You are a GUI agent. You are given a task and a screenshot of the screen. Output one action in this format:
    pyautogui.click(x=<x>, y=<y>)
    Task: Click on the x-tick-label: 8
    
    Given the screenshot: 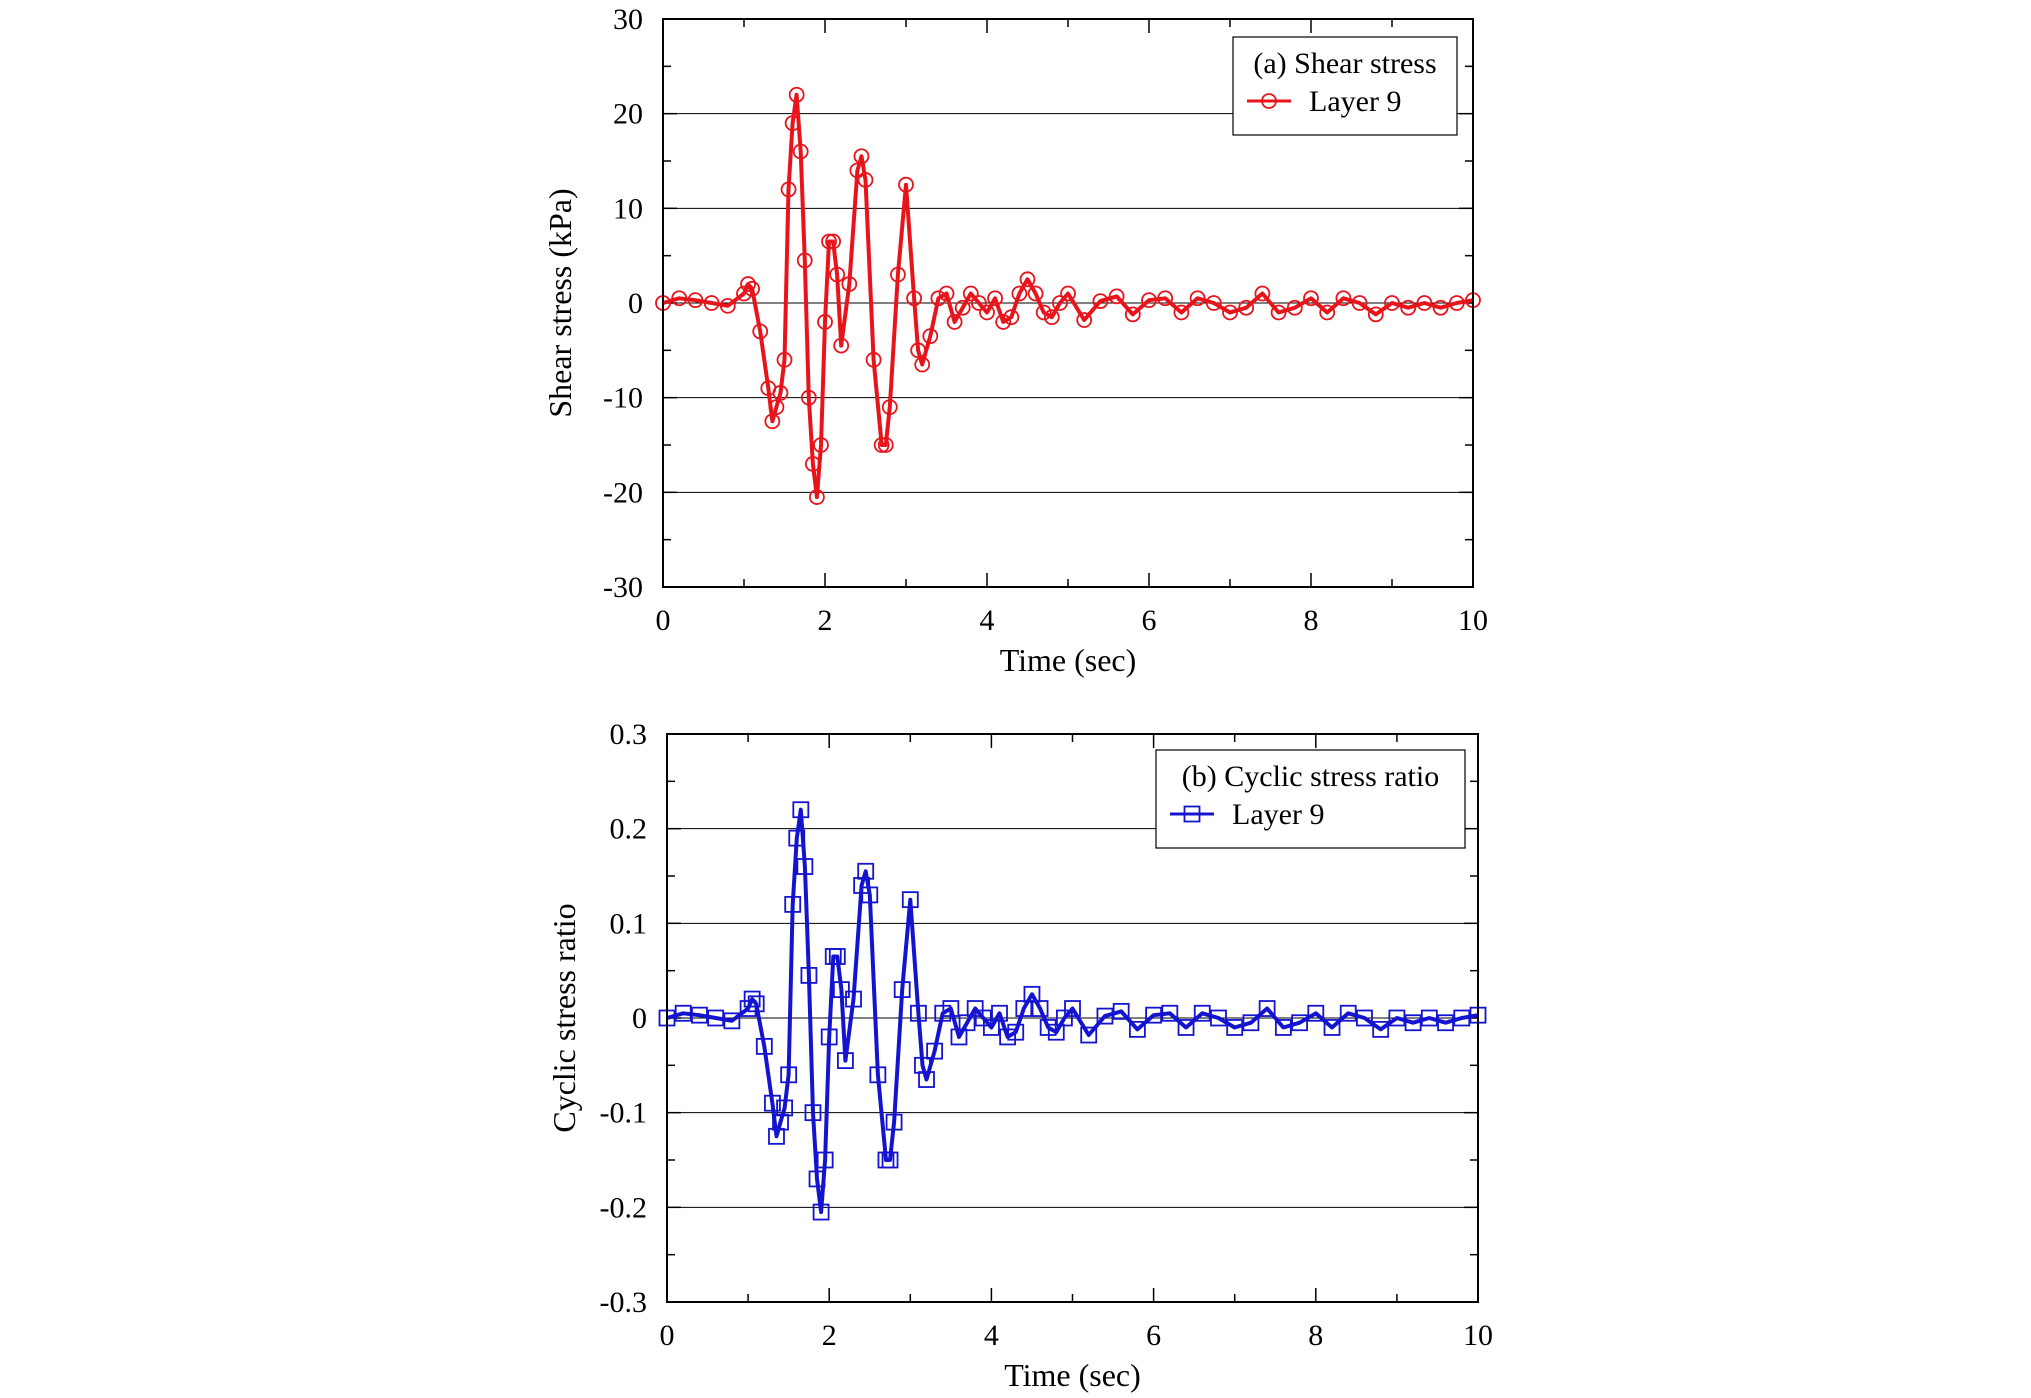 What is the action you would take?
    pyautogui.click(x=1311, y=620)
    